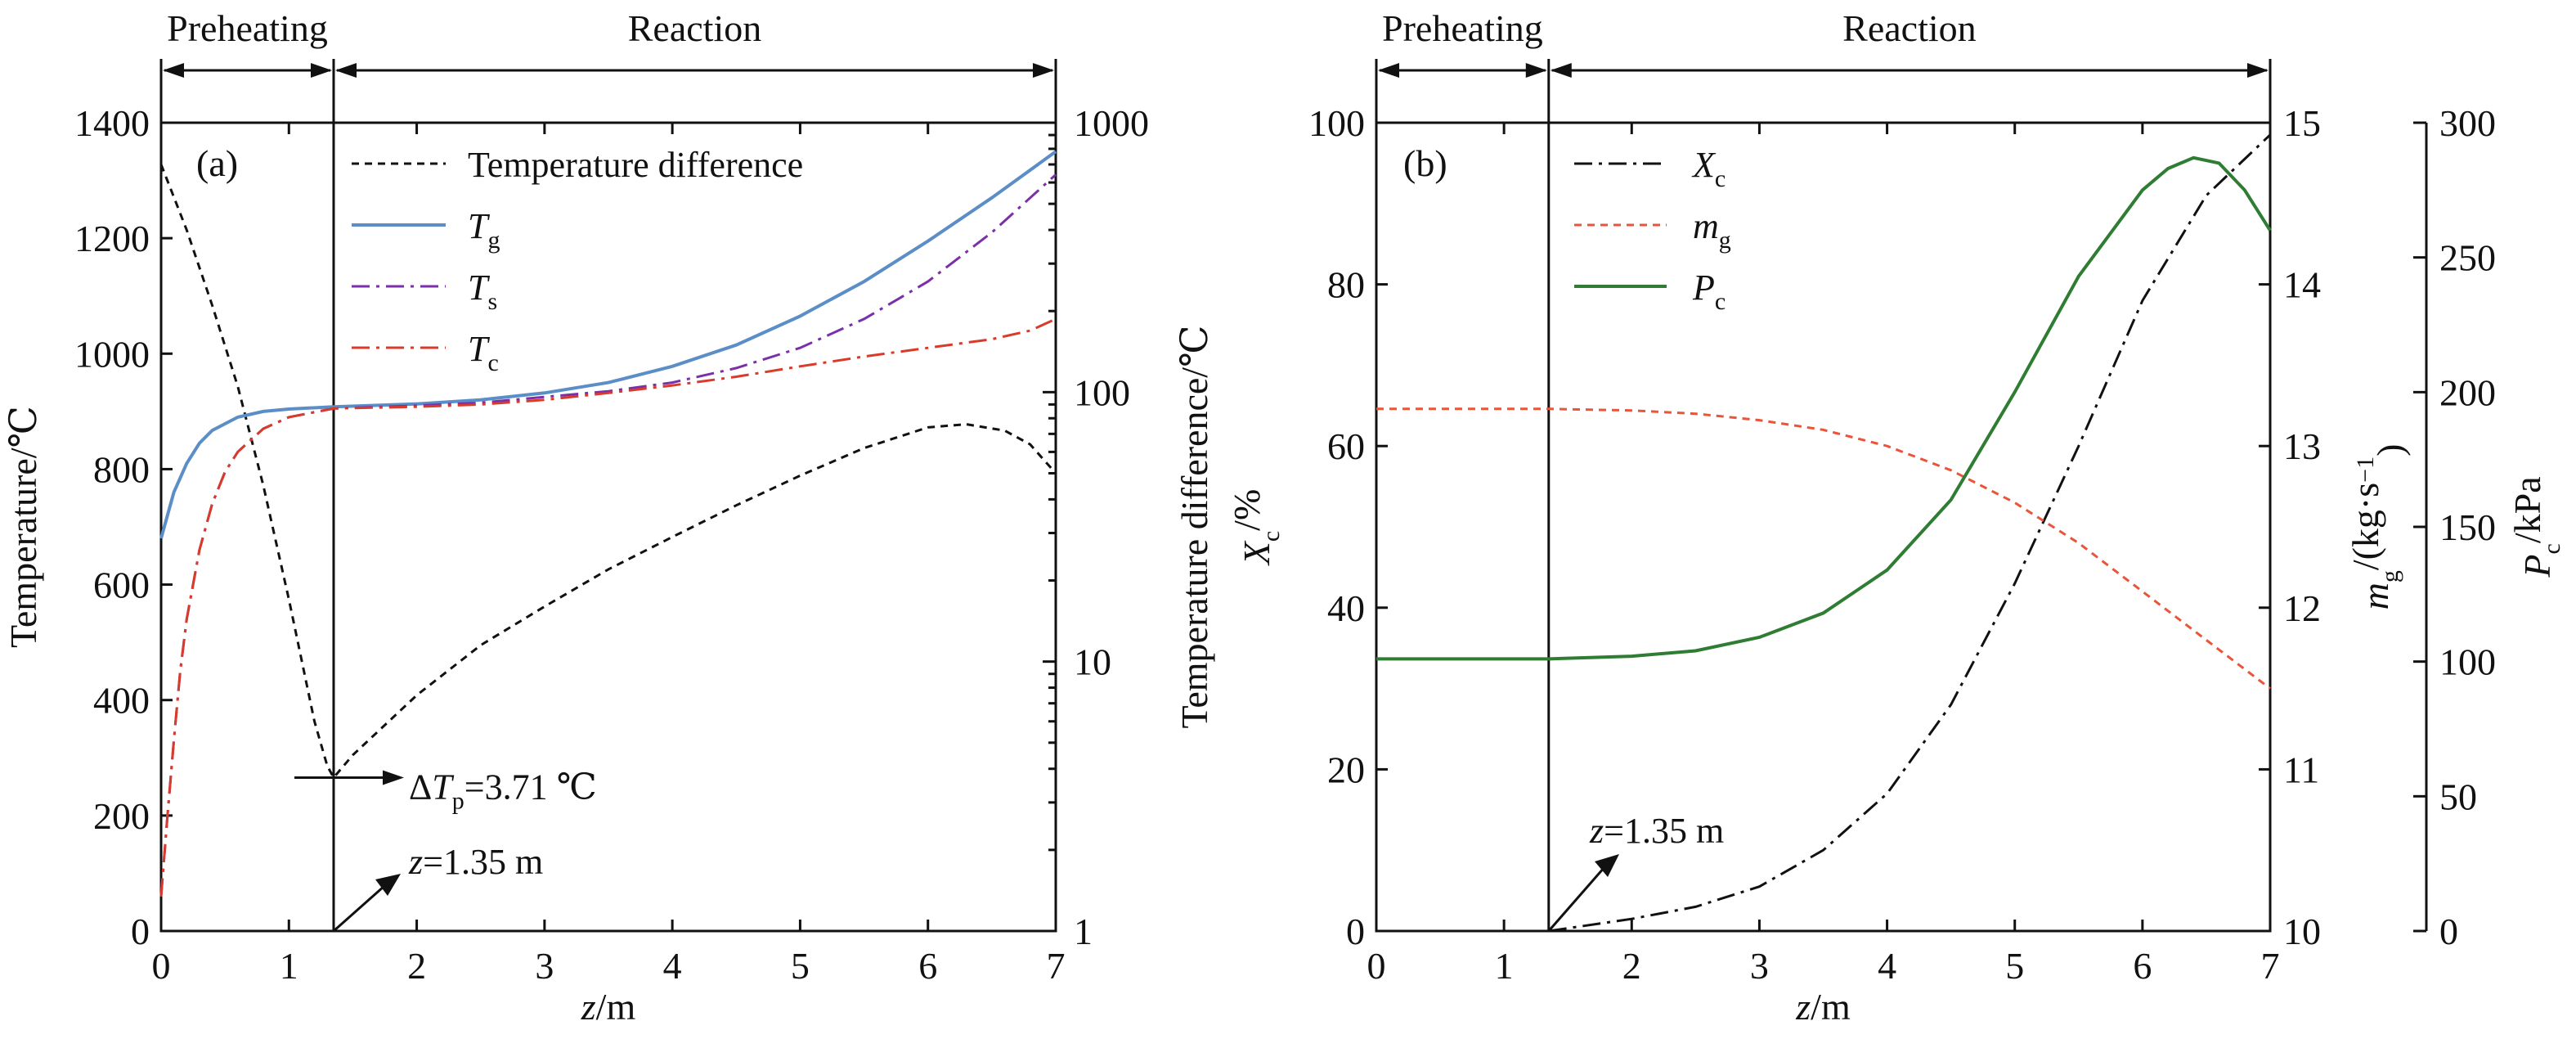 The height and width of the screenshot is (1039, 2576). I want to click on y-right2-tick-label: 0, so click(2448, 931).